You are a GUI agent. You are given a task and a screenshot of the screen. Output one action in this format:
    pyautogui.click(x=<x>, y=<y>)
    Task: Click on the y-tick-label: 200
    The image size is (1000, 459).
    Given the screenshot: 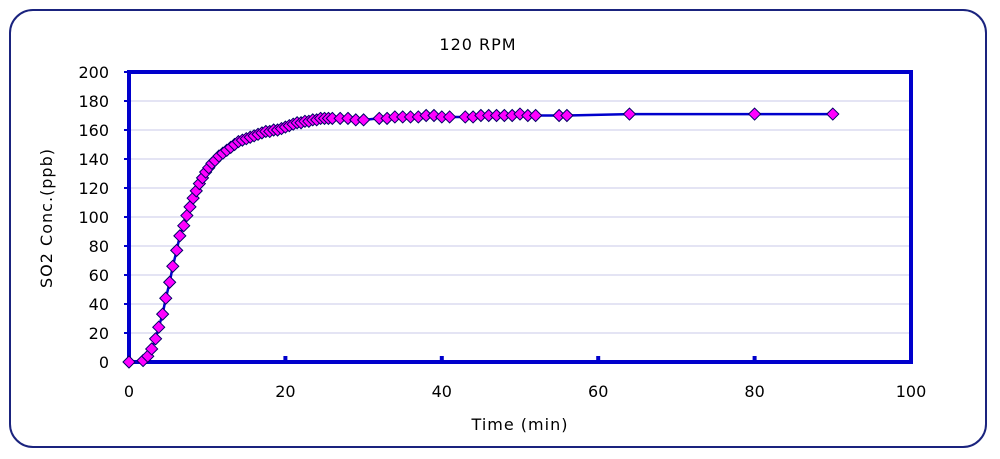 What is the action you would take?
    pyautogui.click(x=93, y=72)
    